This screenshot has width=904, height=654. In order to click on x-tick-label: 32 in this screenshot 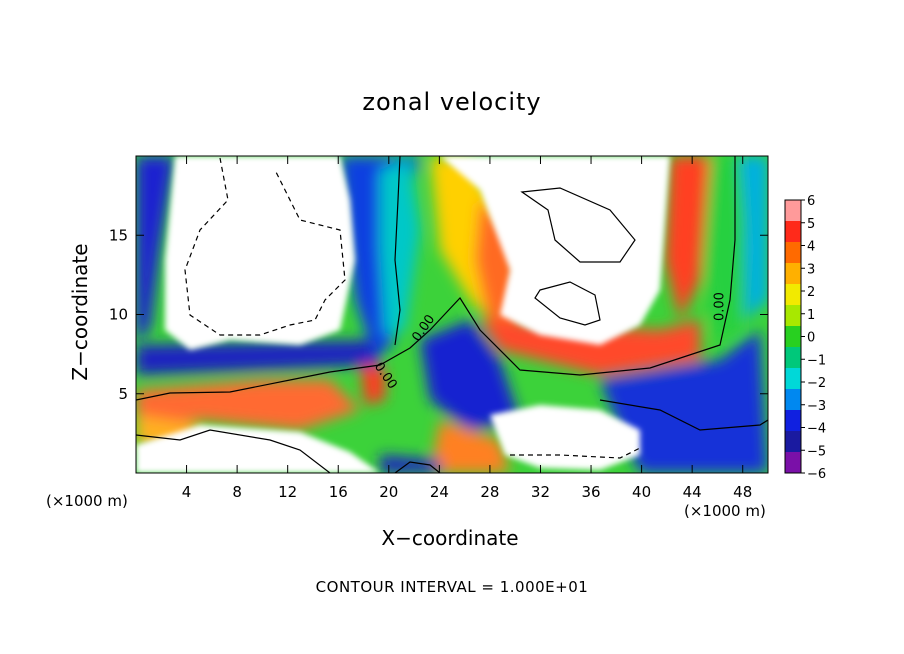, I will do `click(540, 492)`.